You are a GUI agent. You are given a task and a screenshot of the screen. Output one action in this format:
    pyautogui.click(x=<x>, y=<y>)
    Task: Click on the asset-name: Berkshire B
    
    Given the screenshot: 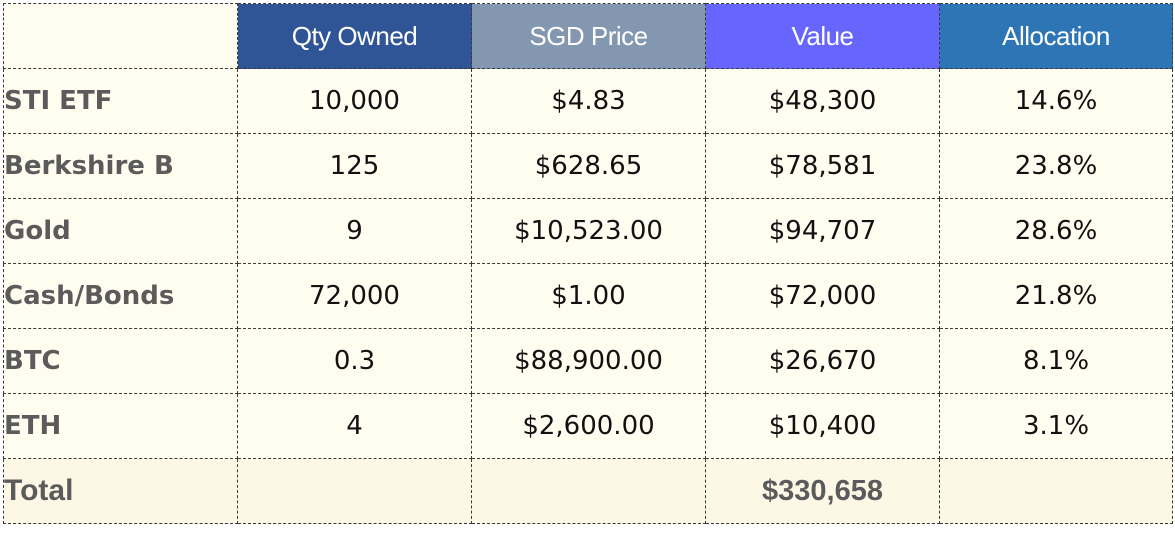 What is the action you would take?
    pyautogui.click(x=120, y=166)
    